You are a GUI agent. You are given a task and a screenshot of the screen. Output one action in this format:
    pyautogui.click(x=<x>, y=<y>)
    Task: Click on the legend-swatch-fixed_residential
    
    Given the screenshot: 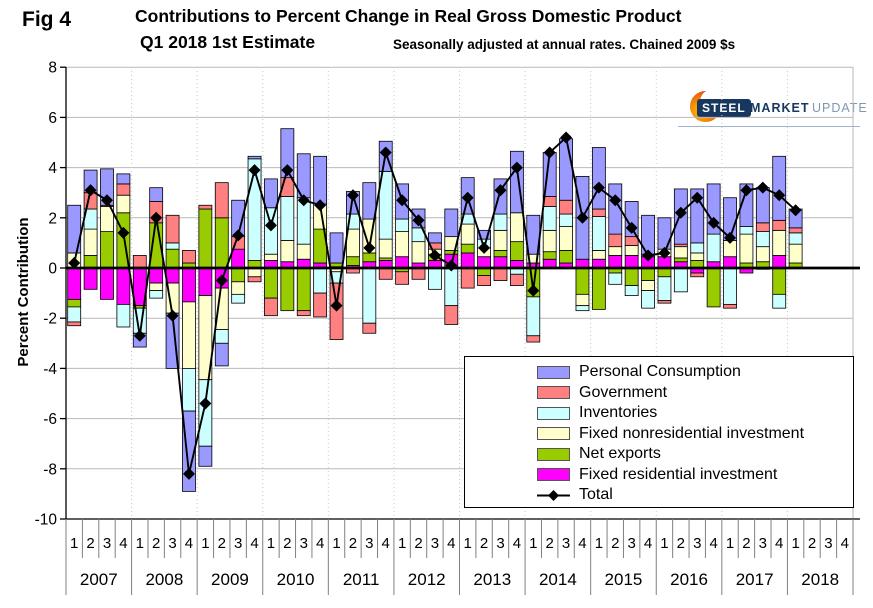 What is the action you would take?
    pyautogui.click(x=553, y=475)
    